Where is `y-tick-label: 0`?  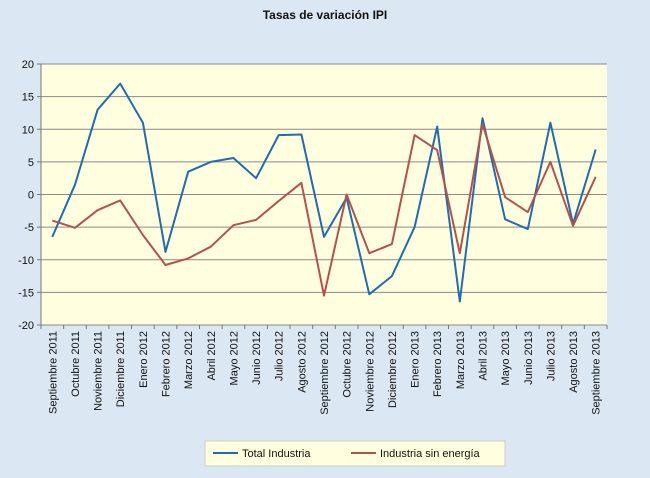
y-tick-label: 0 is located at coordinates (31, 196).